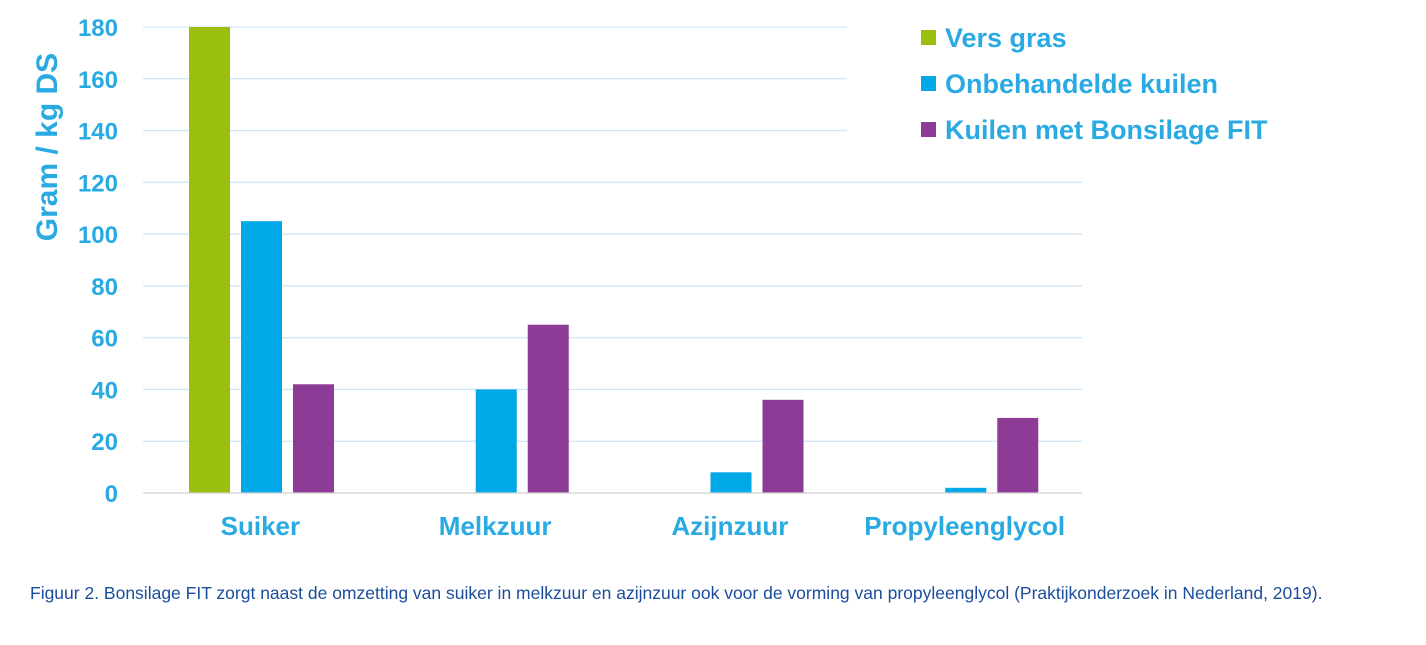 This screenshot has height=645, width=1426. Describe the element at coordinates (1081, 84) in the screenshot. I see `legend-label: Onbehandelde kuilen` at that location.